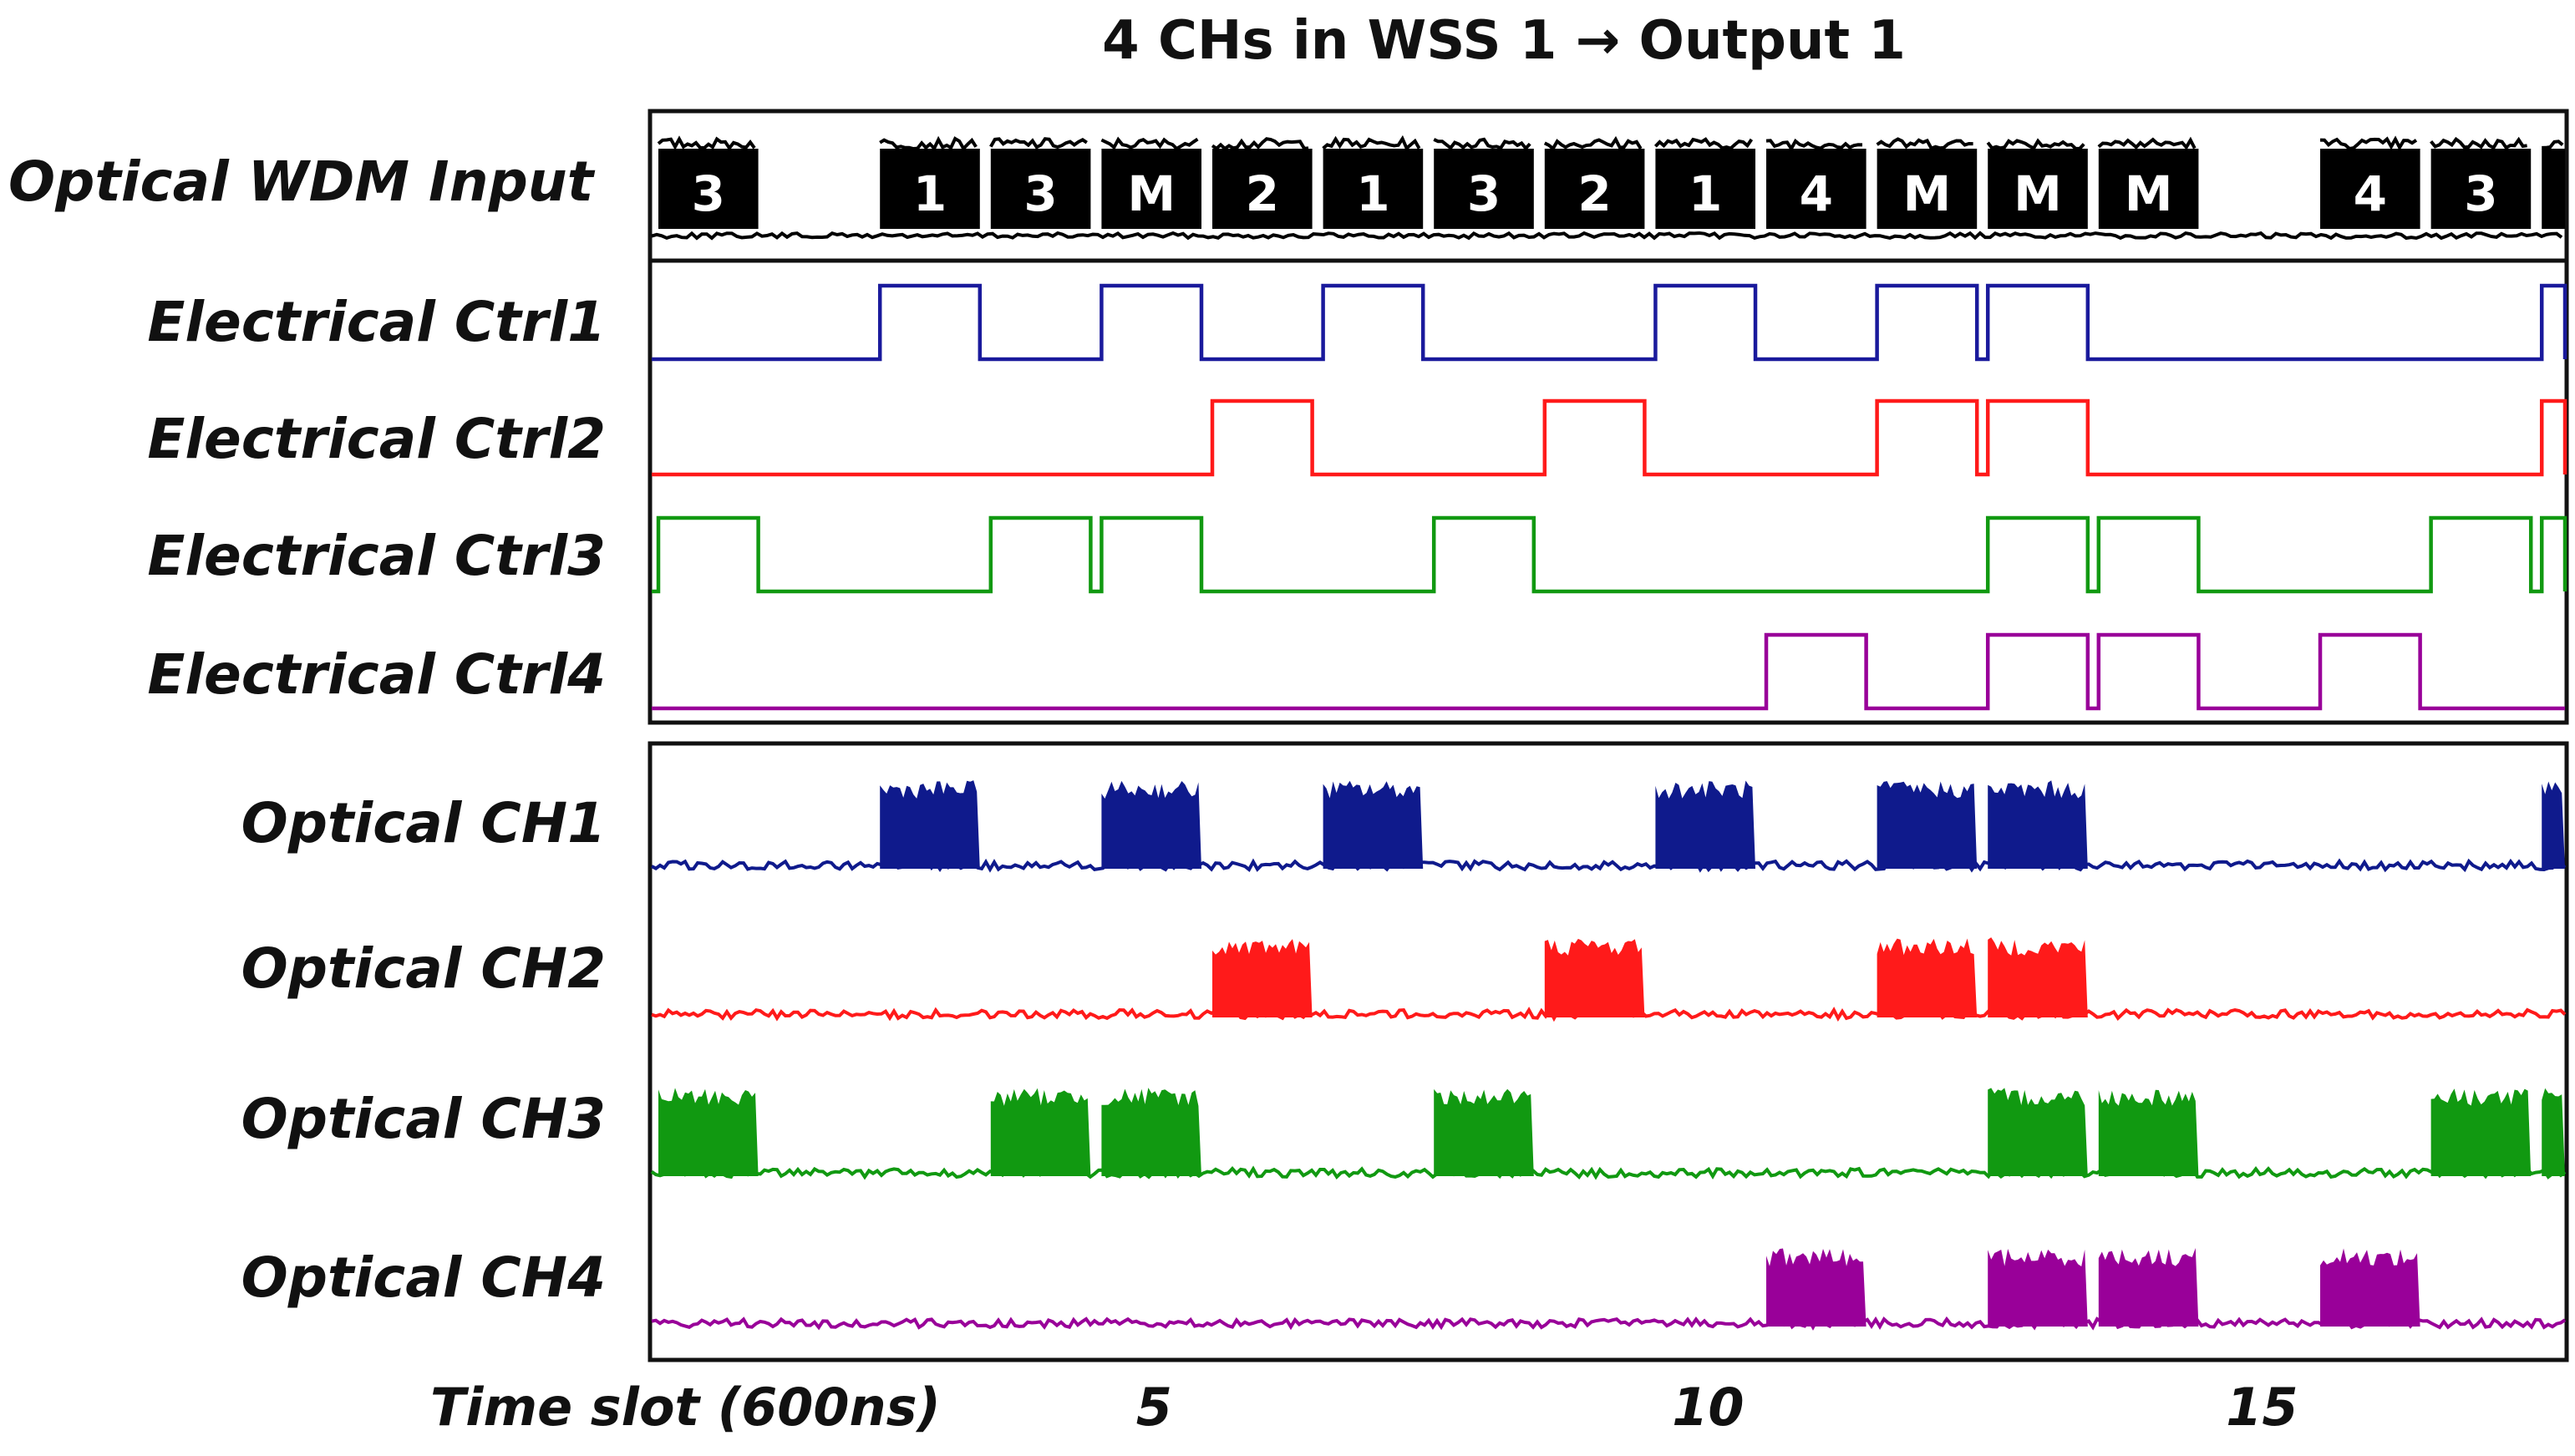 The height and width of the screenshot is (1456, 2575). I want to click on electrical-ctrl1-trace, so click(1609, 322).